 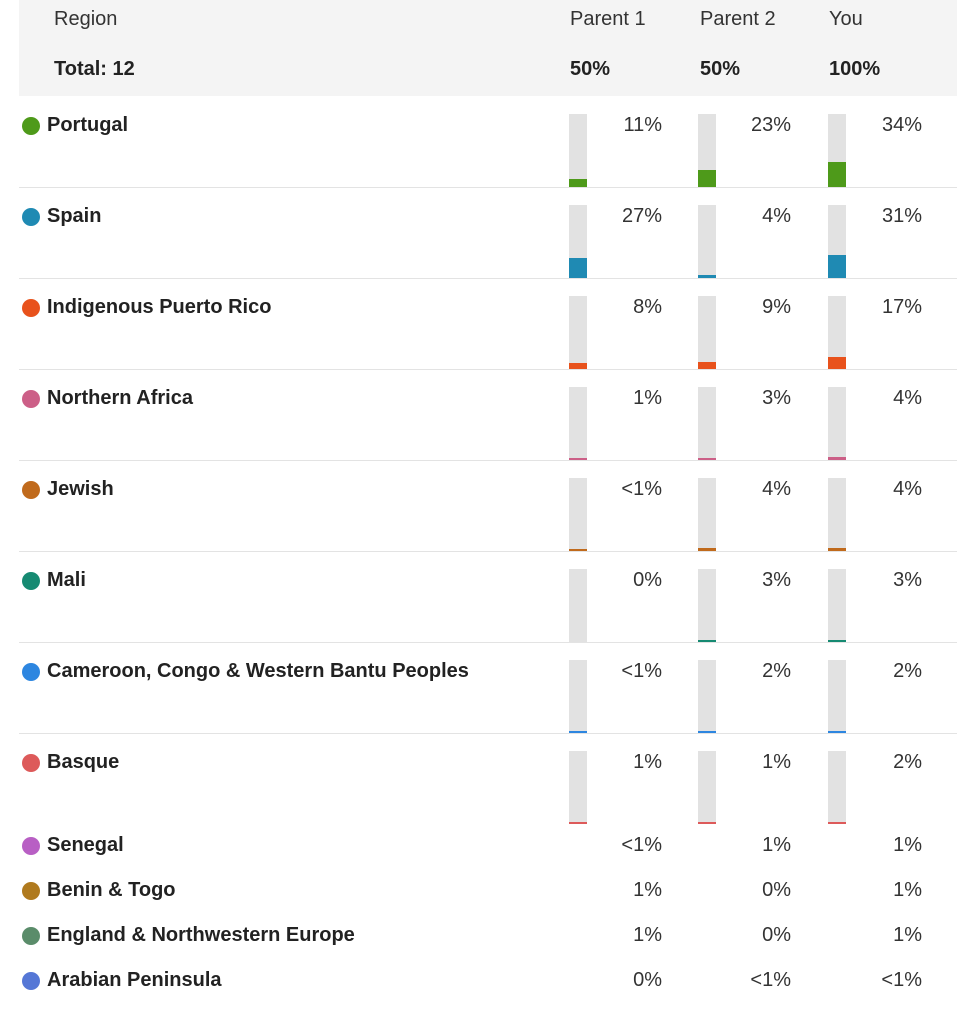 I want to click on you-percent: 34%, so click(x=901, y=125).